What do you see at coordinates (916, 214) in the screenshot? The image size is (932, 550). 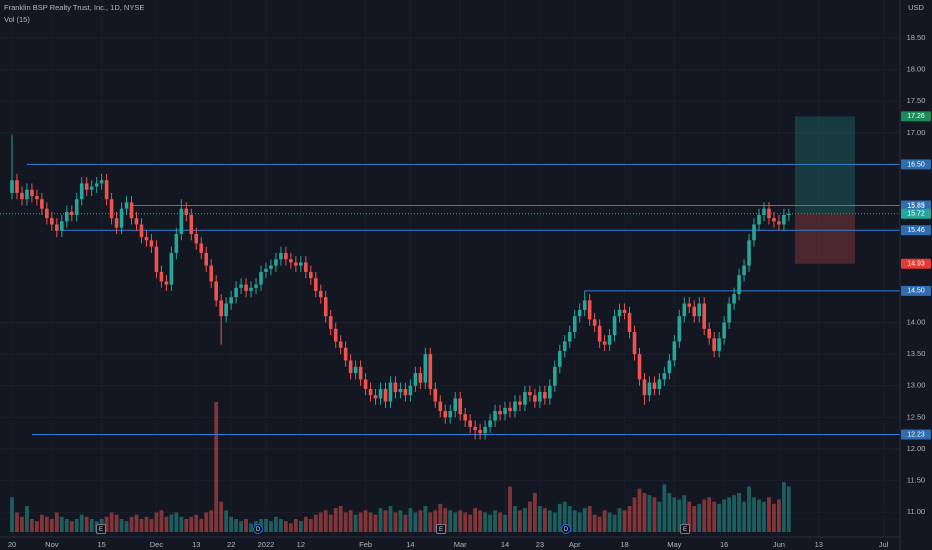 I see `last-price-label: 15.72` at bounding box center [916, 214].